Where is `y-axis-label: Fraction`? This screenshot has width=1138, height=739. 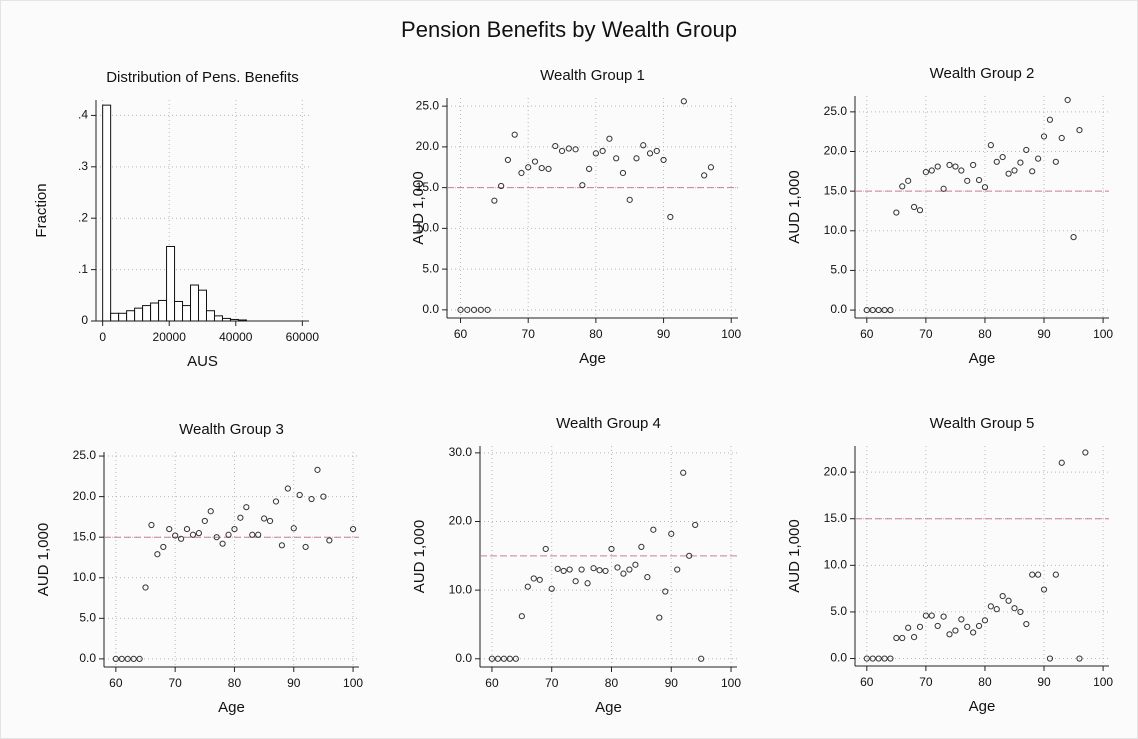
y-axis-label: Fraction is located at coordinates (41, 210).